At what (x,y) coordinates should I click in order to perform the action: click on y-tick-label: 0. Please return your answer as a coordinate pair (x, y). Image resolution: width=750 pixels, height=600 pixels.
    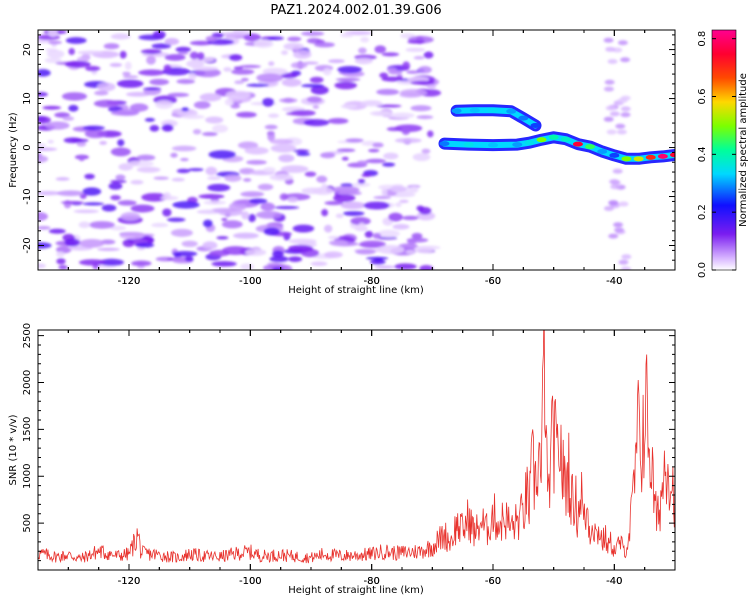
    Looking at the image, I should click on (27, 147).